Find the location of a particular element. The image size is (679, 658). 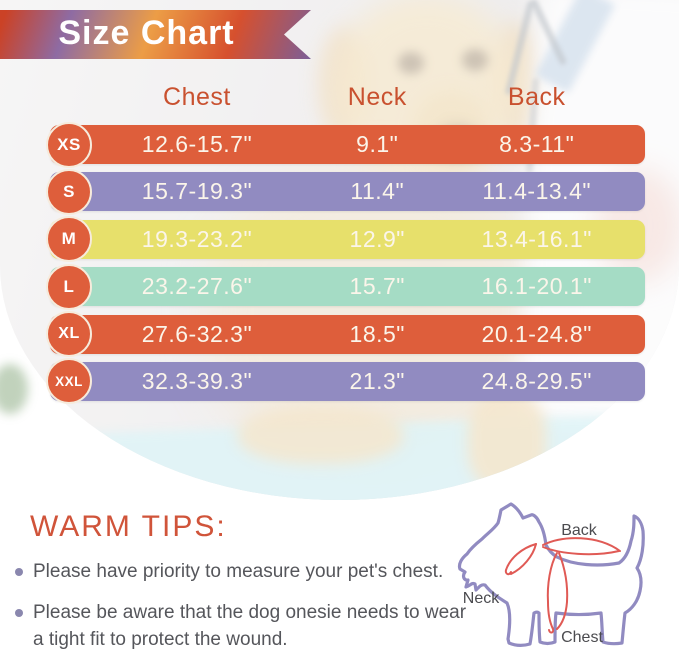

dog-outline-drawing is located at coordinates (551, 574).